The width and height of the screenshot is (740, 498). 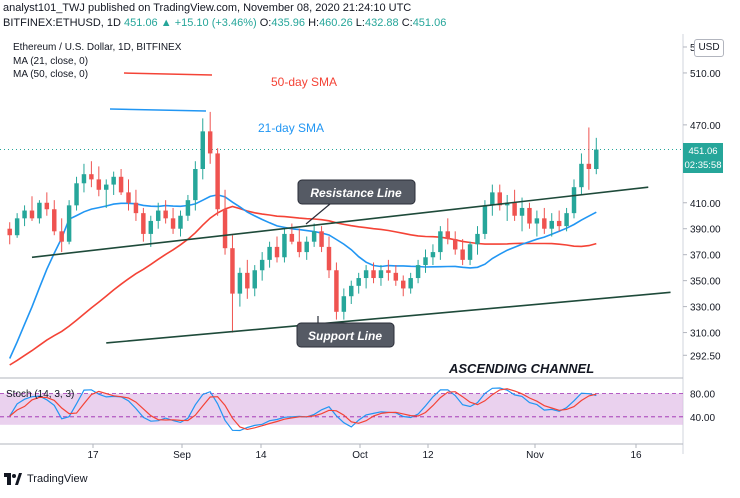 What do you see at coordinates (215, 23) in the screenshot?
I see `price-change: +15.10 (+3.46%)` at bounding box center [215, 23].